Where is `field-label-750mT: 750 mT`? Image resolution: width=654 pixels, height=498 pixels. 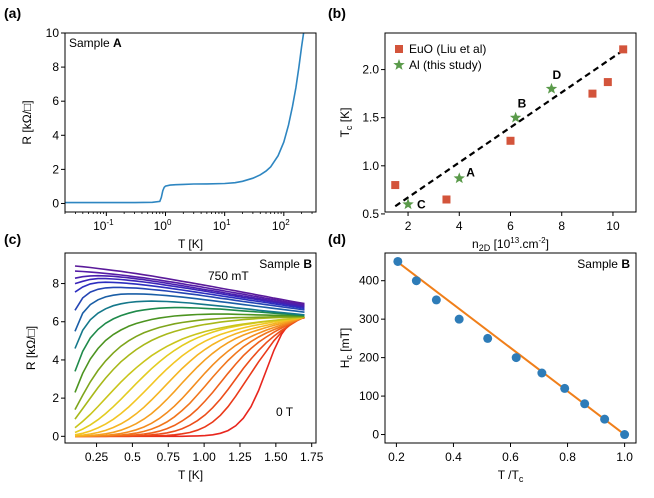
field-label-750mT: 750 mT is located at coordinates (228, 276).